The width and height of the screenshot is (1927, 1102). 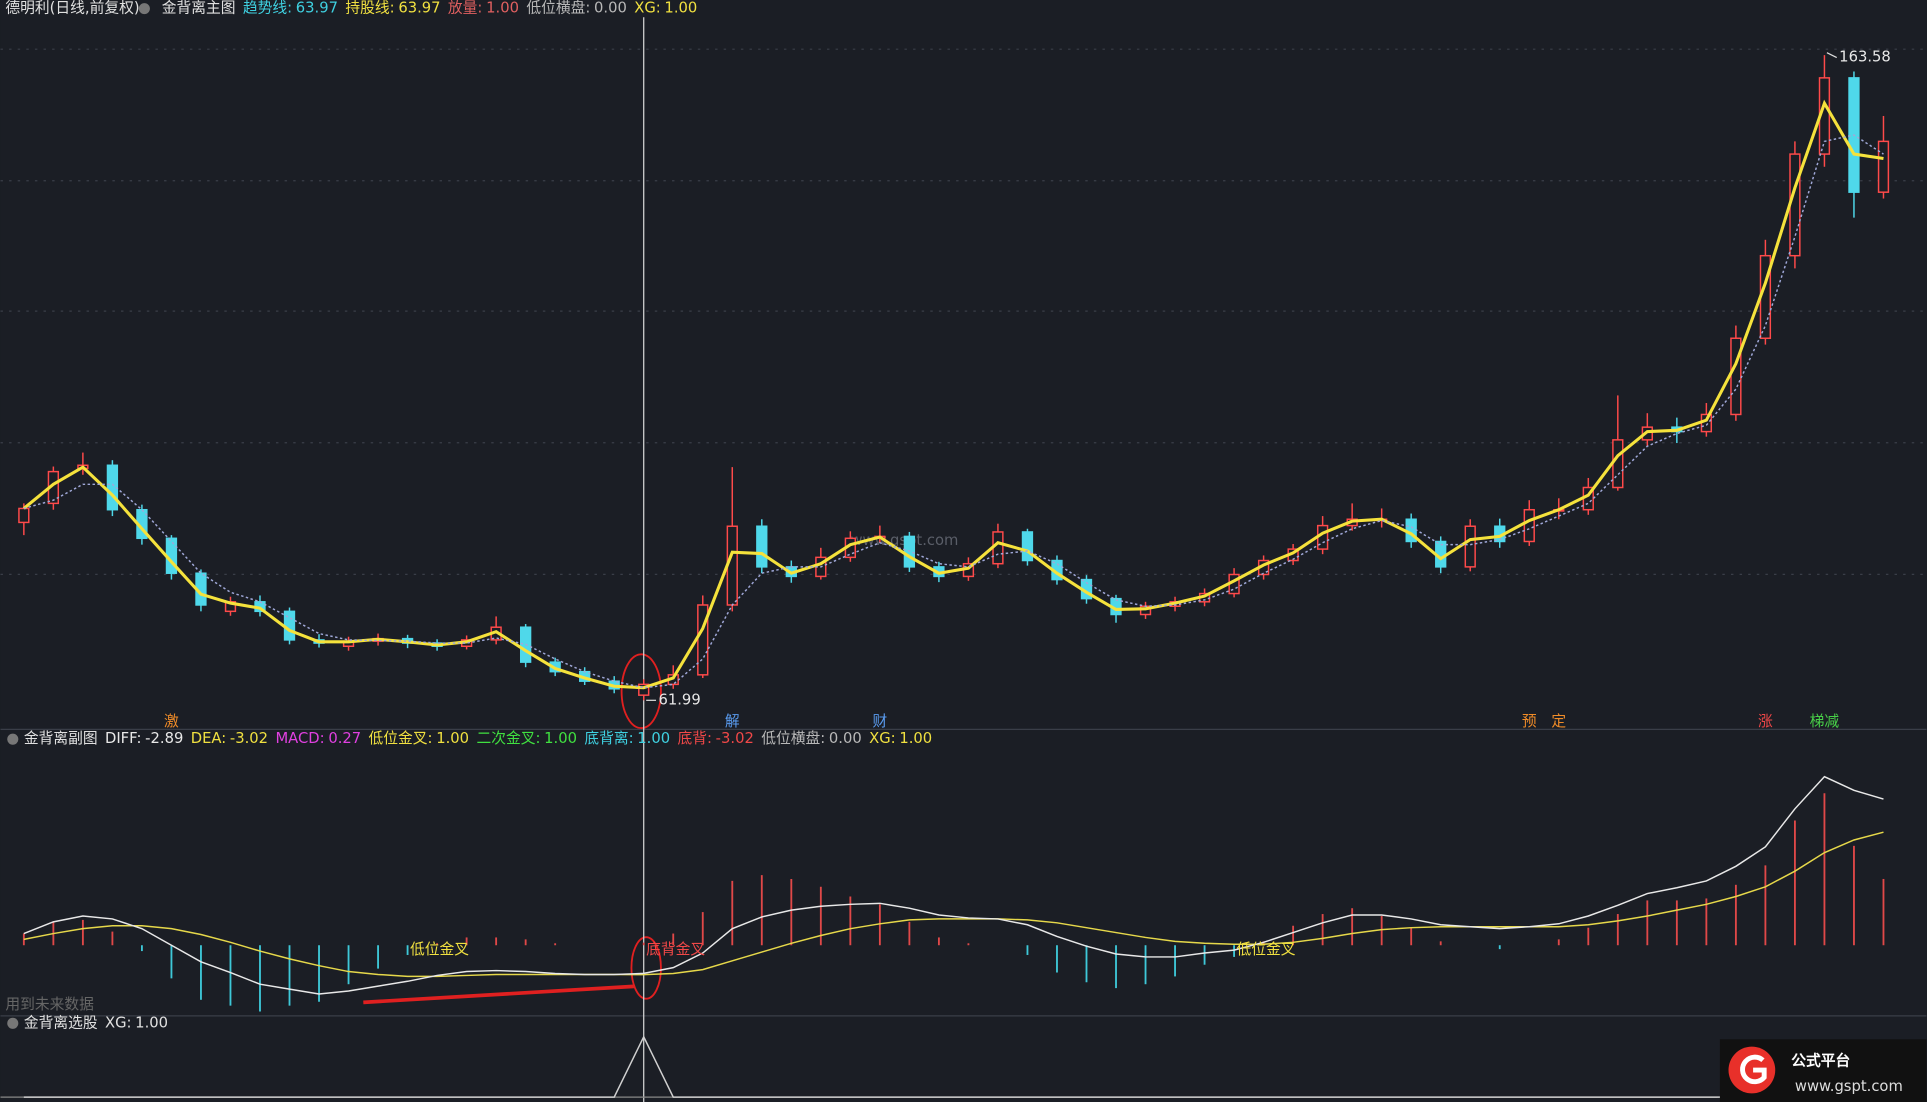 What do you see at coordinates (1825, 721) in the screenshot?
I see `signal-marker: 梯减` at bounding box center [1825, 721].